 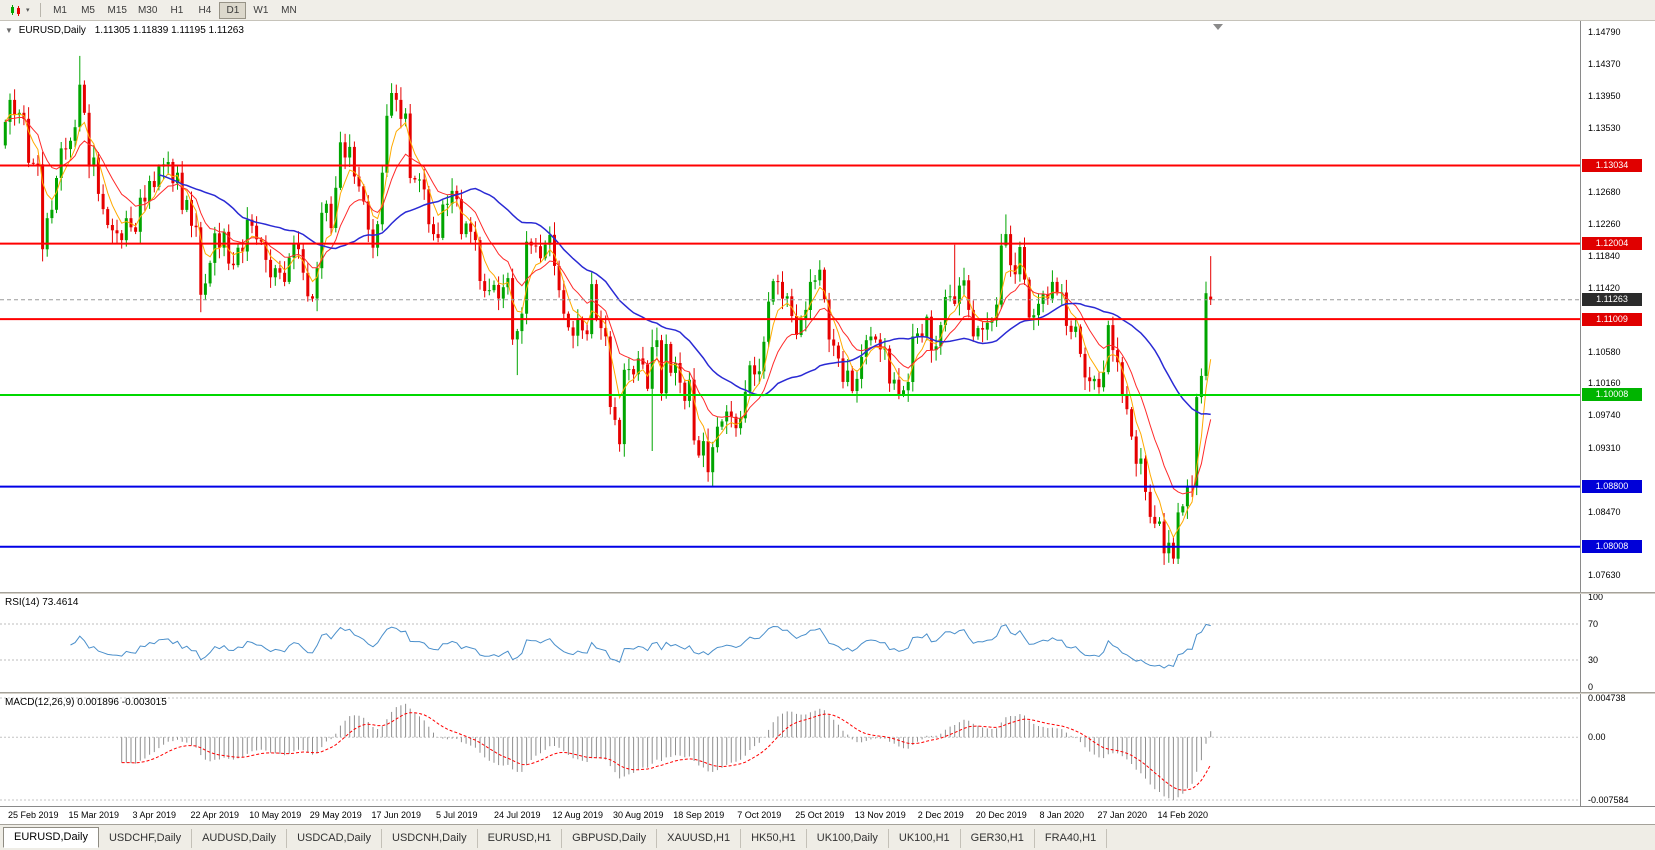 What do you see at coordinates (1604, 256) in the screenshot?
I see `price-tick: 1.11840` at bounding box center [1604, 256].